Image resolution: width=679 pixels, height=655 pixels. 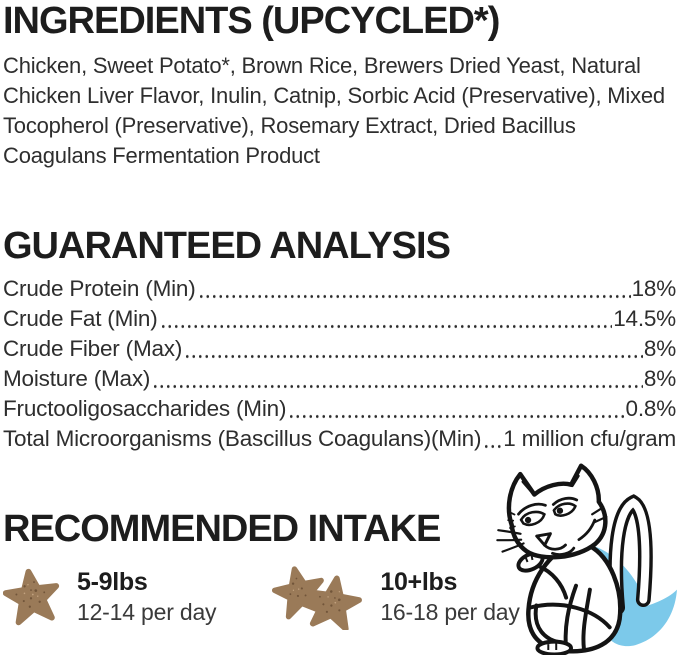 I want to click on table-row: Moisture (Max) 8%, so click(x=339, y=379).